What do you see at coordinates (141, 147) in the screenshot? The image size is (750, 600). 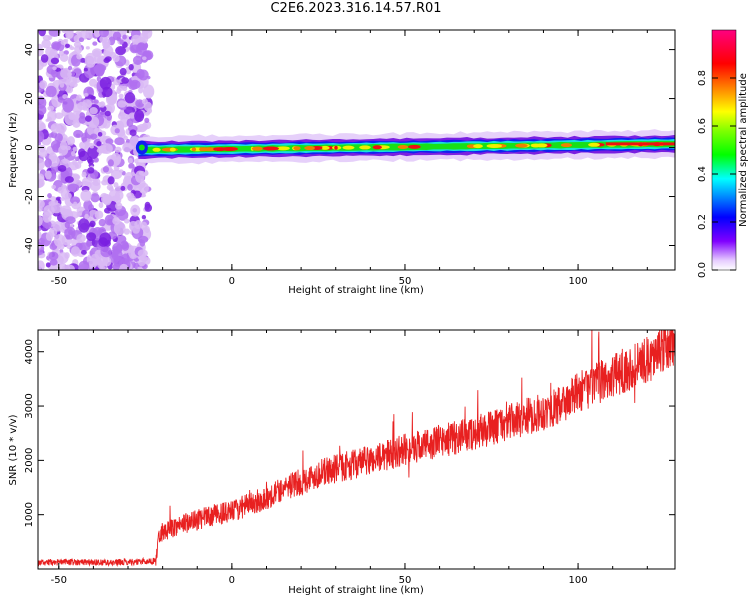 I see `signal-onset-core` at bounding box center [141, 147].